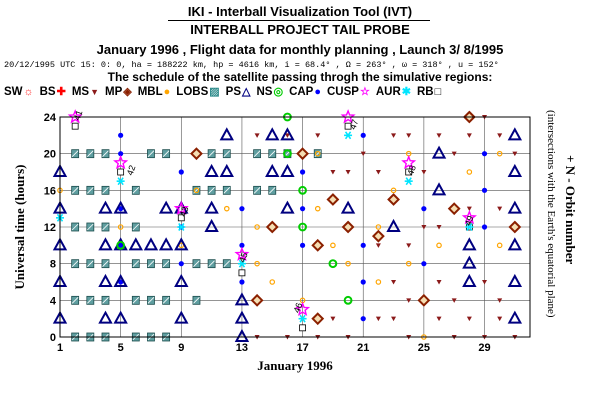 The height and width of the screenshot is (400, 600). What do you see at coordinates (181, 348) in the screenshot?
I see `x-tick-label: 9` at bounding box center [181, 348].